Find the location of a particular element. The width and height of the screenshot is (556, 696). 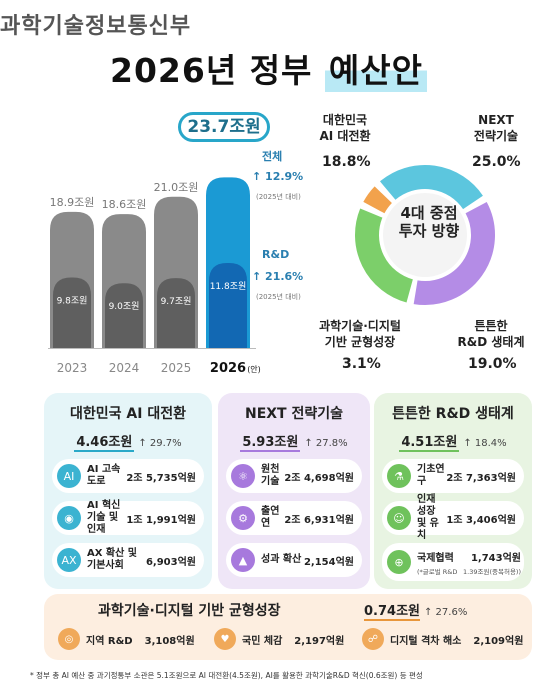

list-item: ♥ 국민 체감 2,197억원 is located at coordinates (279, 639).